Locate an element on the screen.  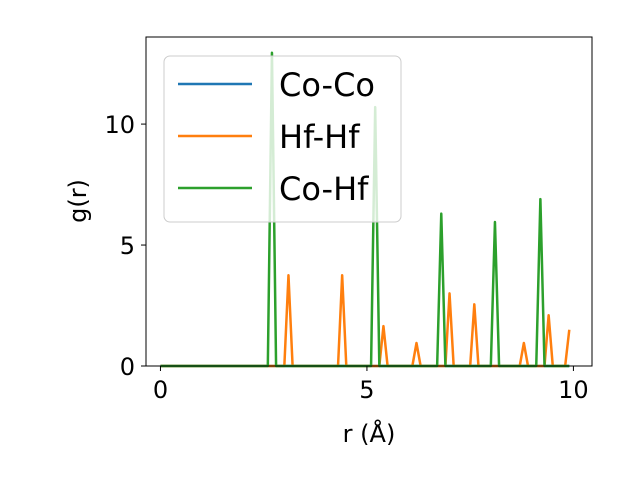
x-axis-label: r (Å) is located at coordinates (369, 433).